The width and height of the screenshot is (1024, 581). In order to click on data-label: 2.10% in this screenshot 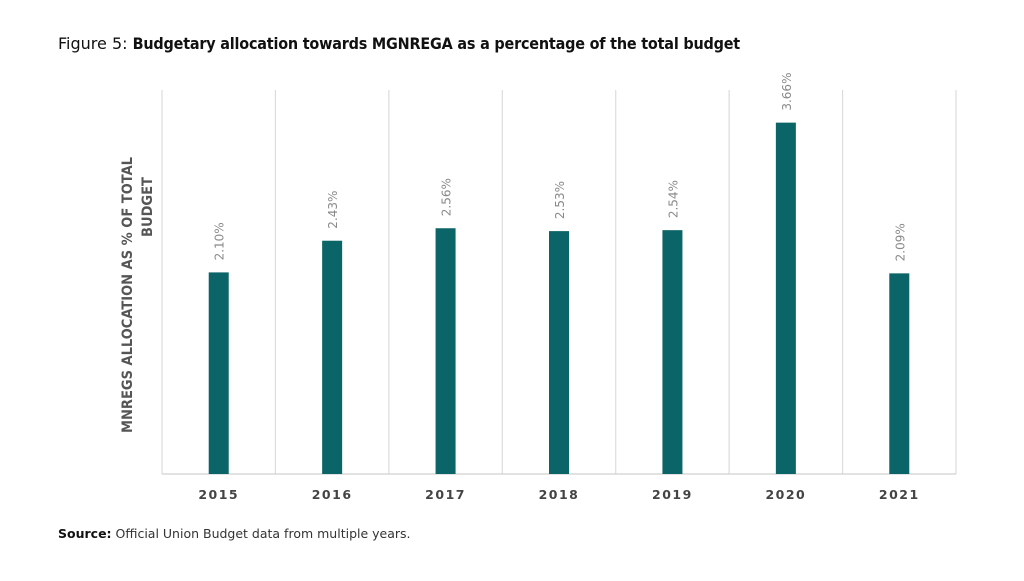, I will do `click(220, 241)`.